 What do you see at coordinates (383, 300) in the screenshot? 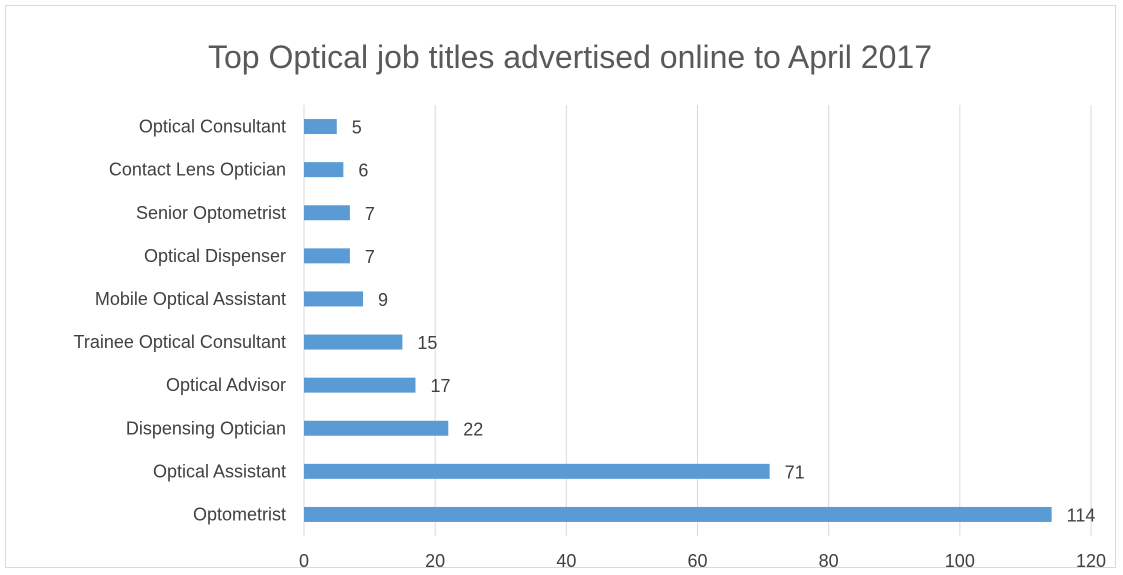
I see `data-label: 9` at bounding box center [383, 300].